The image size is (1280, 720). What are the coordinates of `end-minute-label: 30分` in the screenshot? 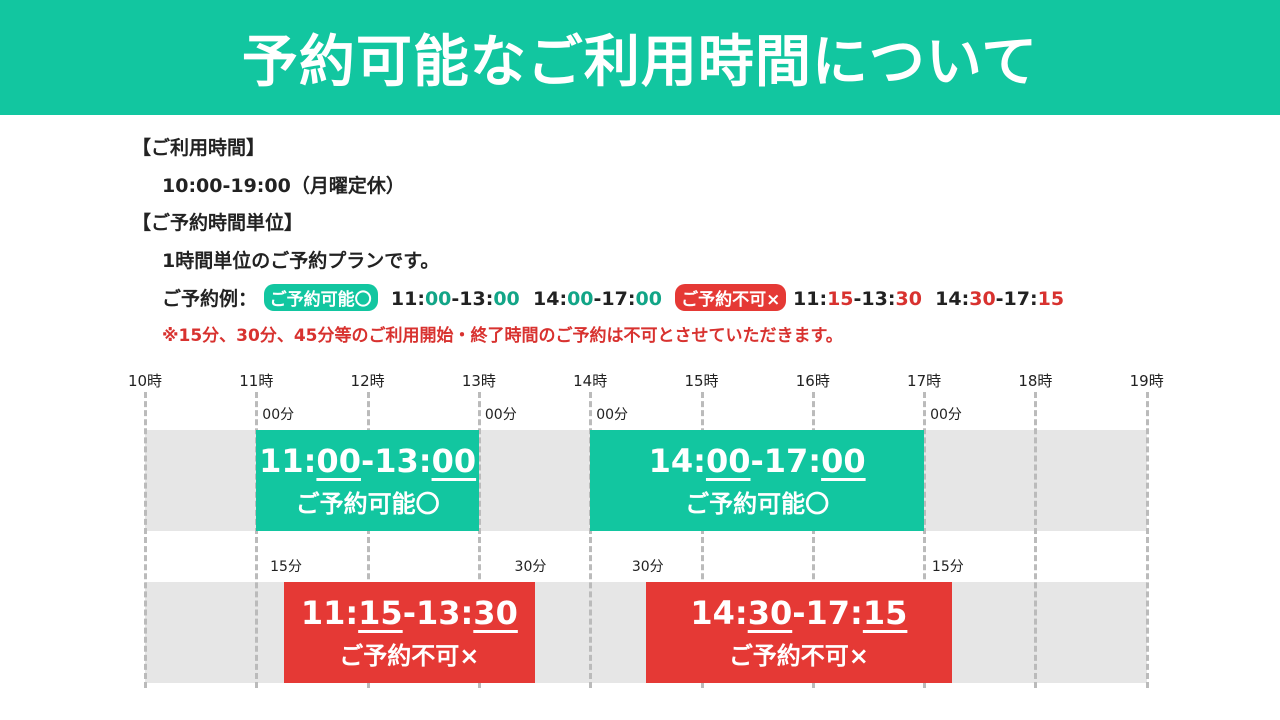 It's located at (530, 567).